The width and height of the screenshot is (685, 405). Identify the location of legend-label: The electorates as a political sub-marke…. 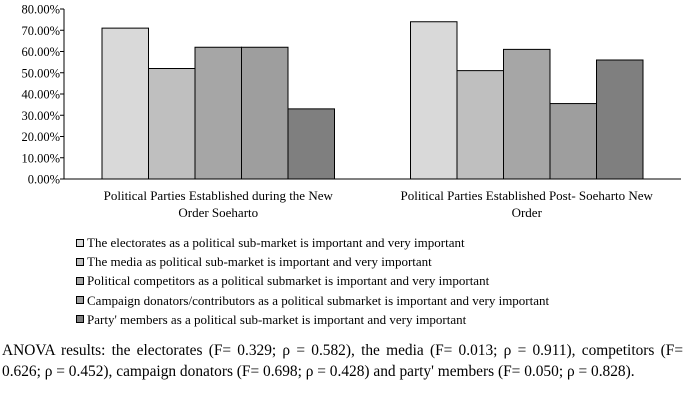
(276, 243).